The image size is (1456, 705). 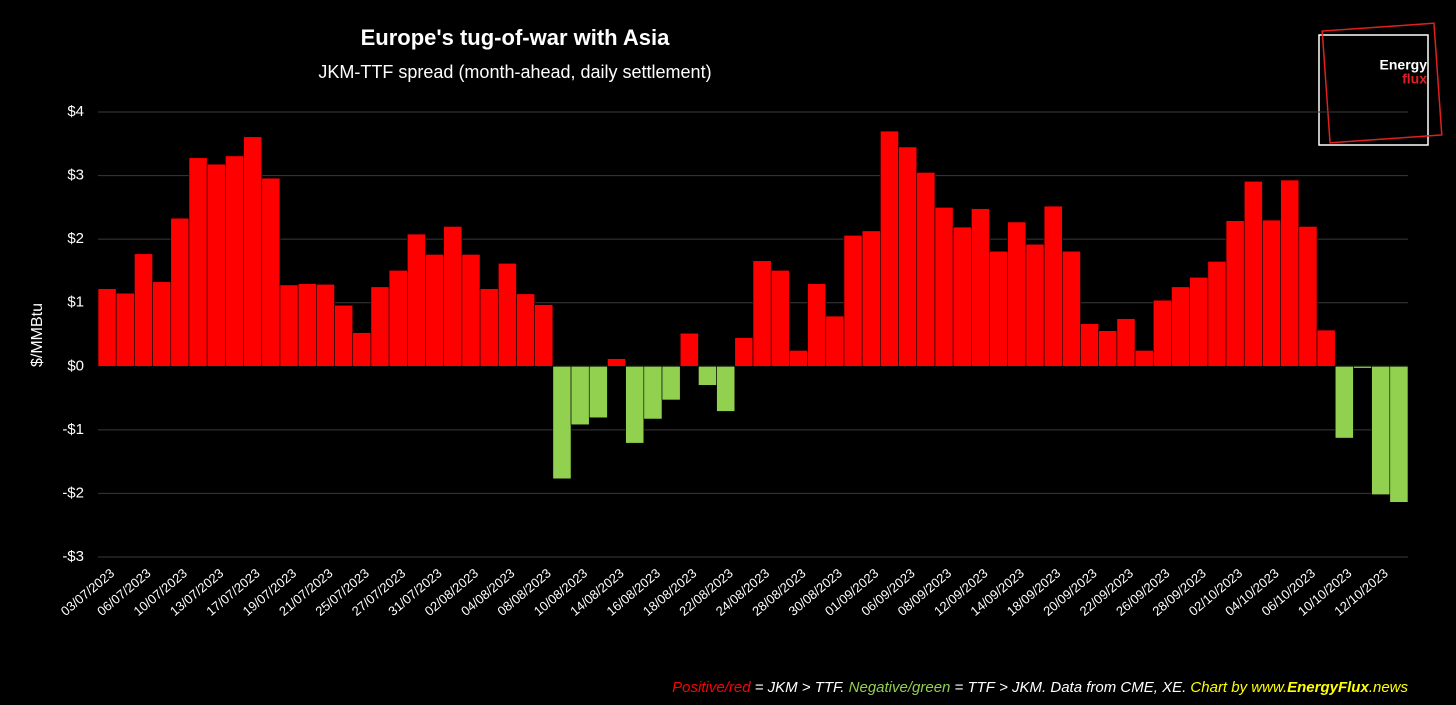 I want to click on y-tick-label: -$3, so click(x=73, y=556).